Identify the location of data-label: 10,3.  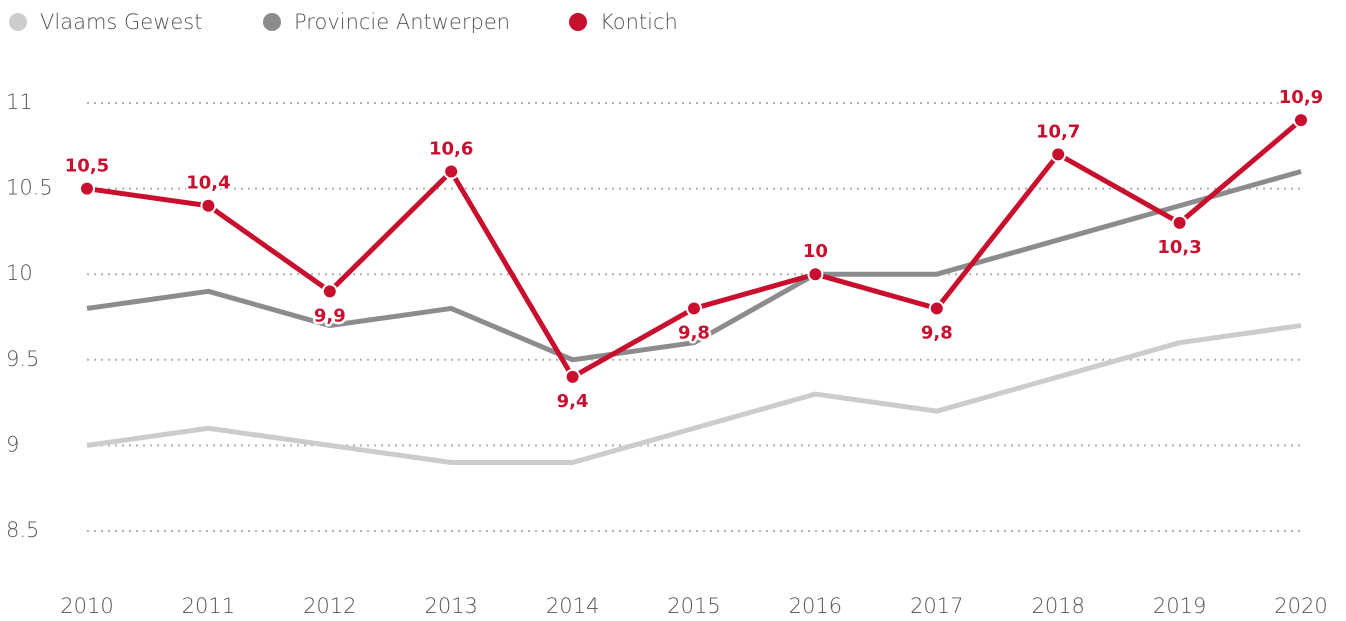
(1179, 247).